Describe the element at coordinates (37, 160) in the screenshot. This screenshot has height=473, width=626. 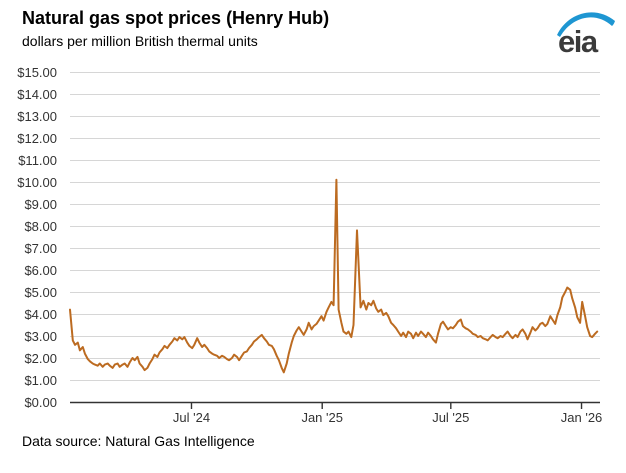
I see `y-axis-label: $11.00` at that location.